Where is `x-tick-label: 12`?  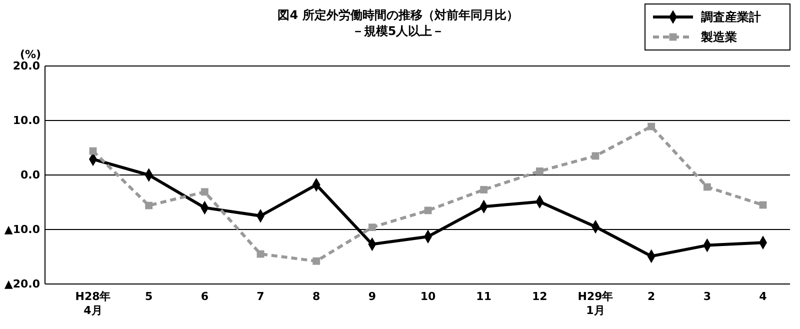
x-tick-label: 12 is located at coordinates (540, 296).